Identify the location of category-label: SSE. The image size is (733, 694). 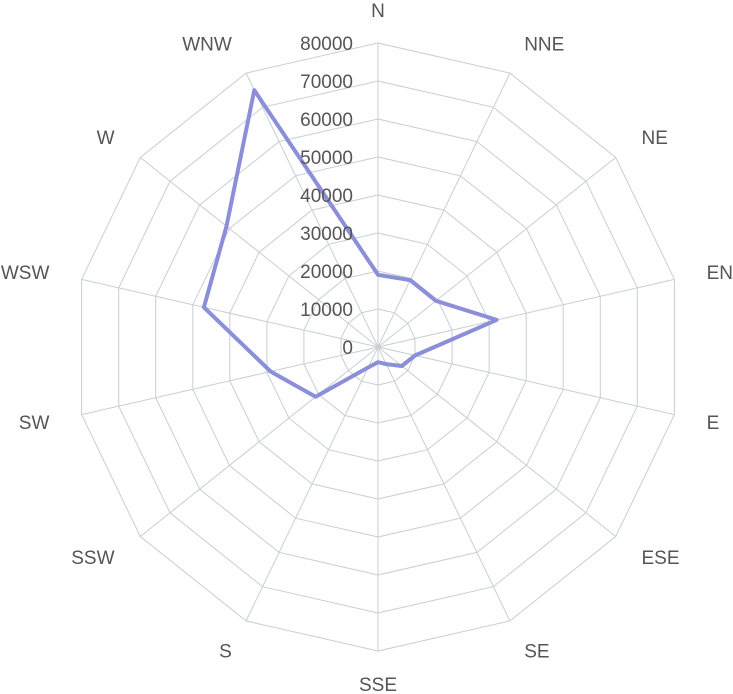
(378, 684).